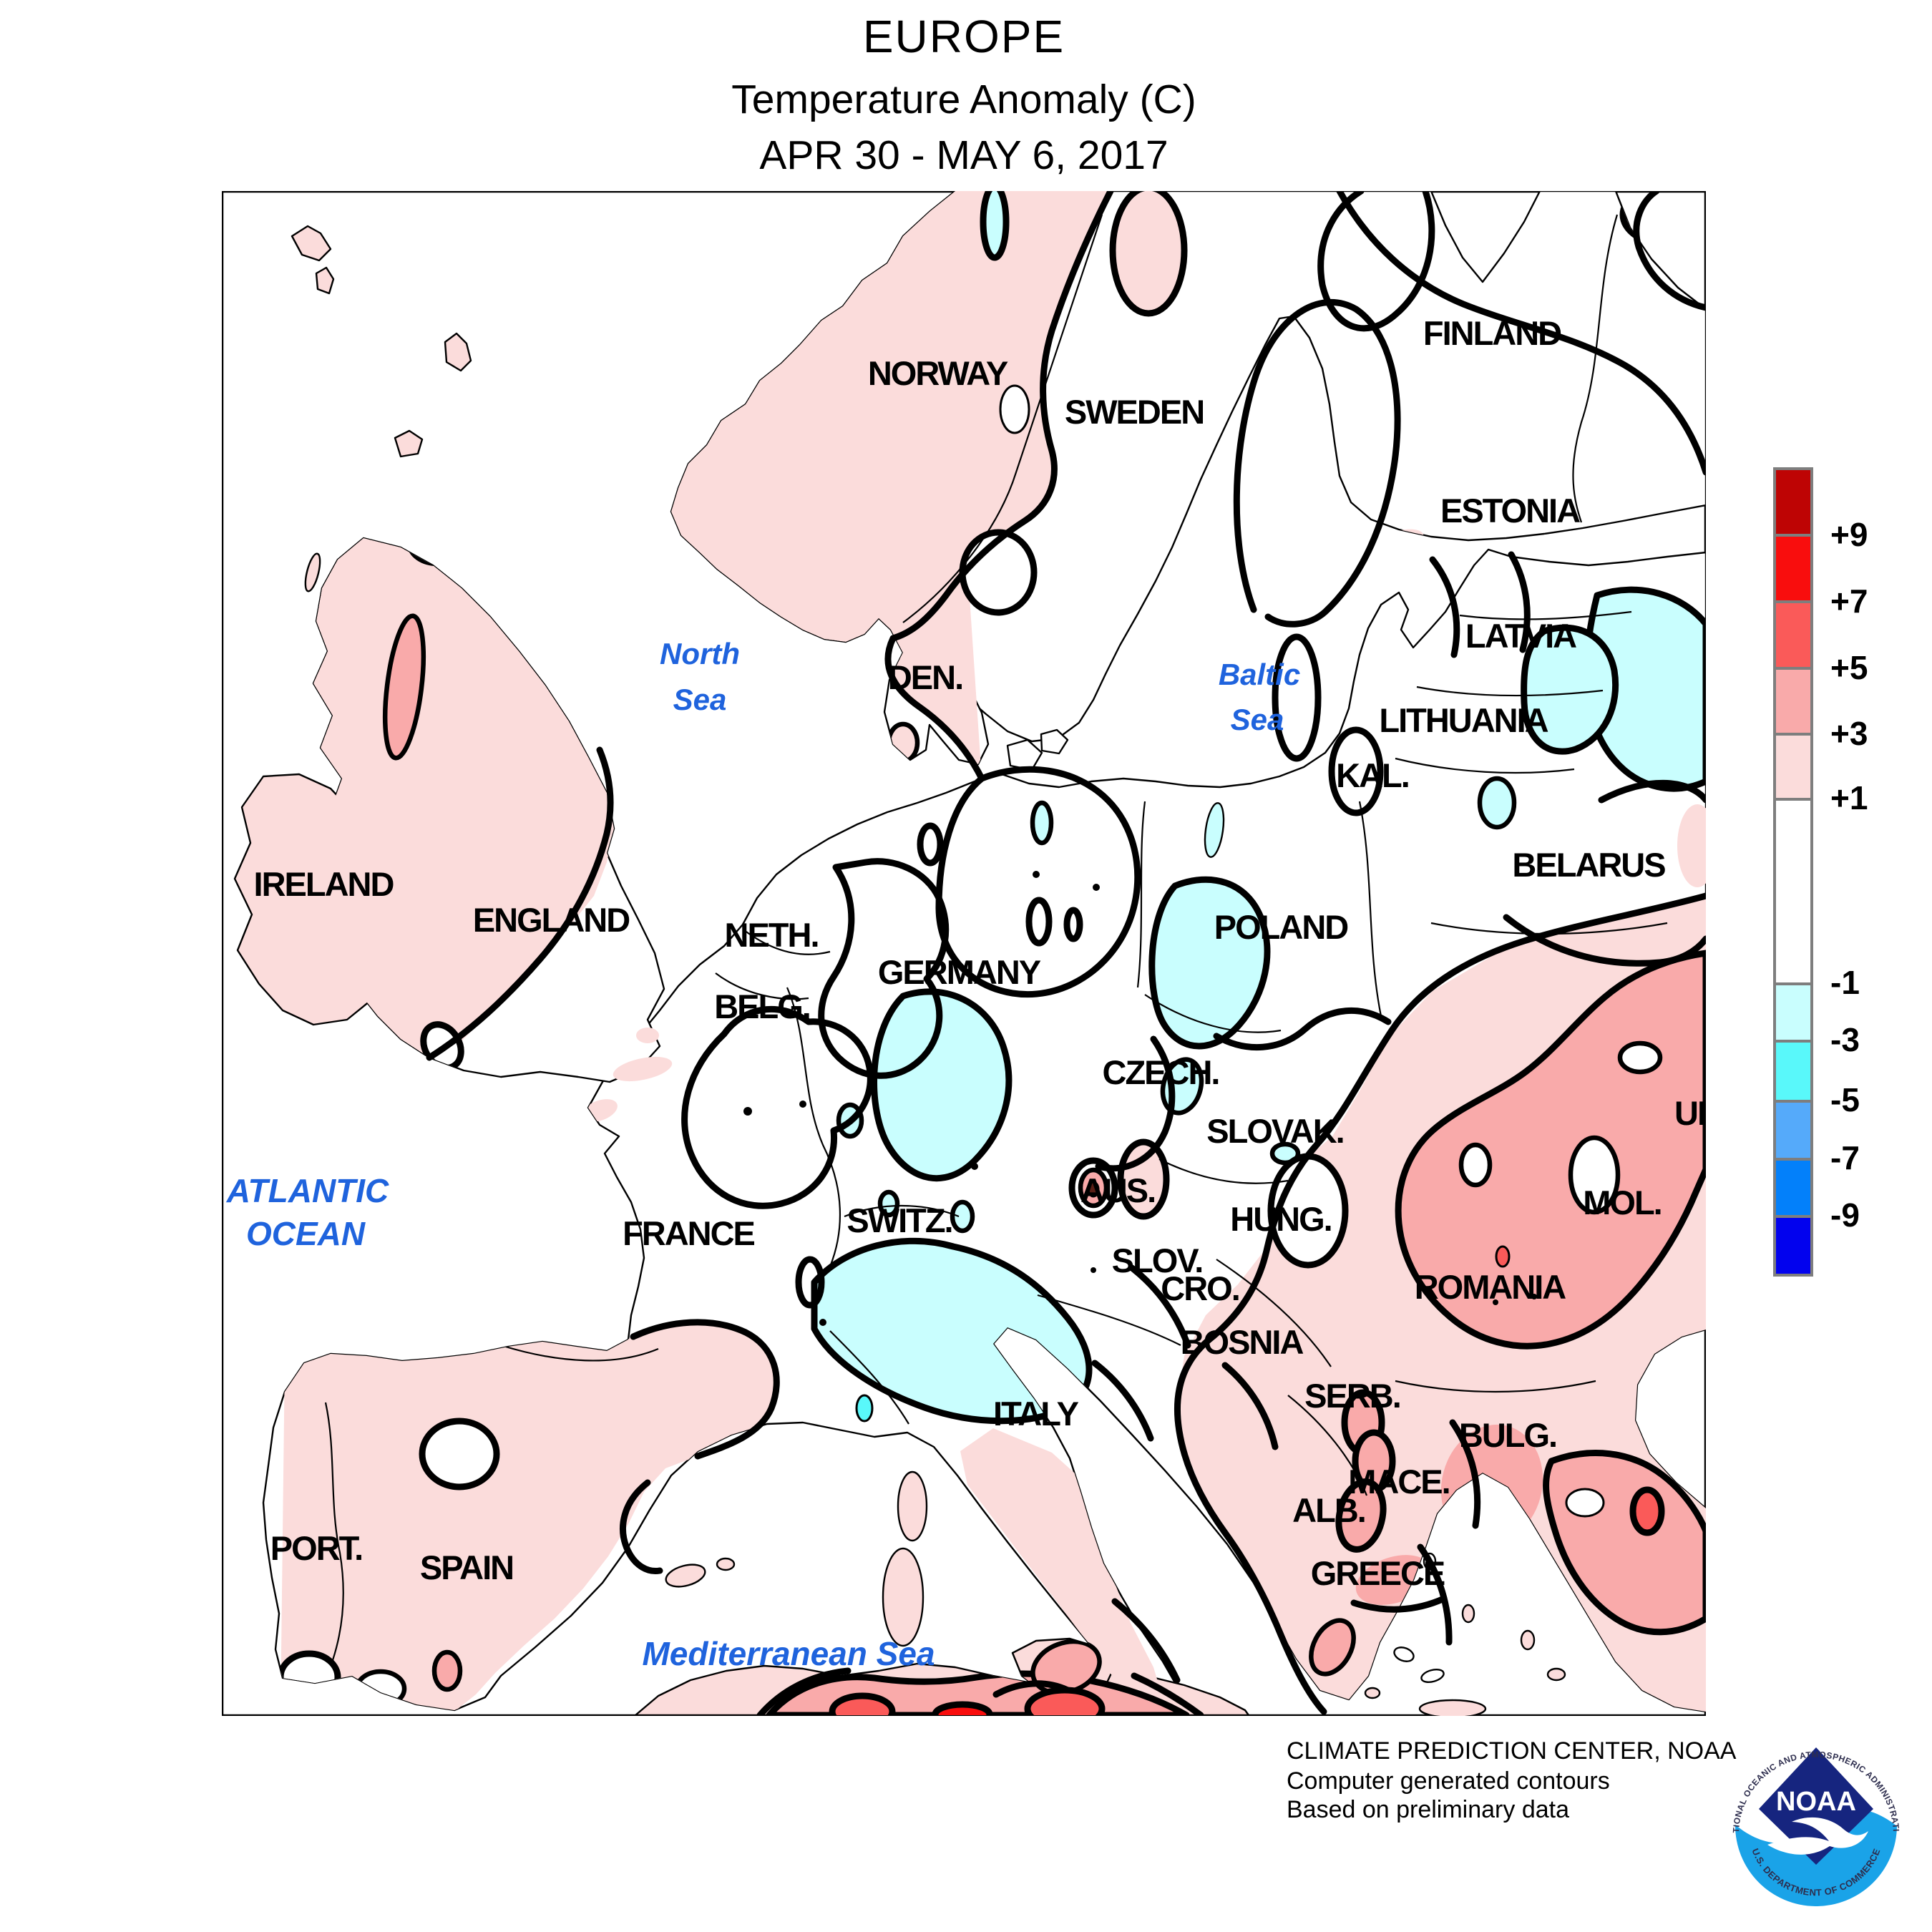 The image size is (1932, 1932). What do you see at coordinates (1428, 1809) in the screenshot?
I see `credit-line-3: Based on preliminary data` at bounding box center [1428, 1809].